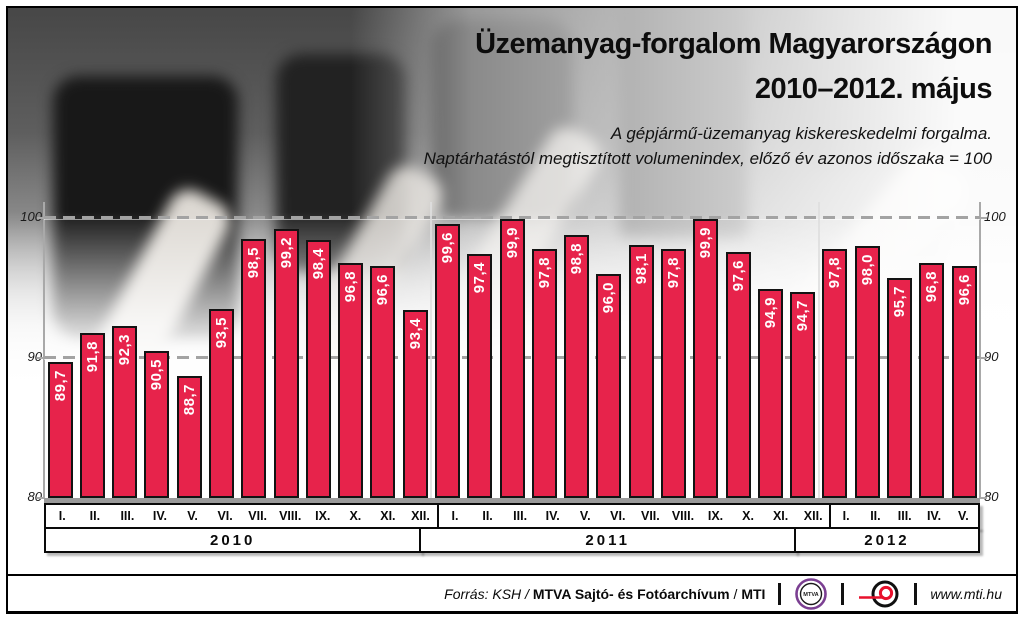  Describe the element at coordinates (618, 516) in the screenshot. I see `month-label: VI.` at that location.